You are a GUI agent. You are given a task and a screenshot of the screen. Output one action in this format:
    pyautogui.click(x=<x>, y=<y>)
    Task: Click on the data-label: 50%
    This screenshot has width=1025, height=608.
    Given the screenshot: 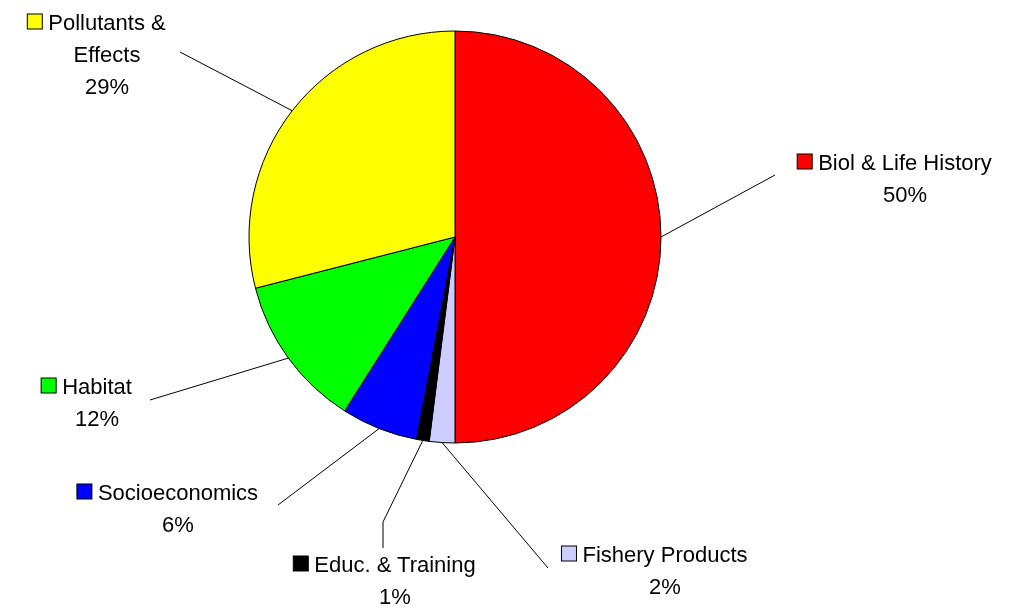 What is the action you would take?
    pyautogui.click(x=905, y=194)
    